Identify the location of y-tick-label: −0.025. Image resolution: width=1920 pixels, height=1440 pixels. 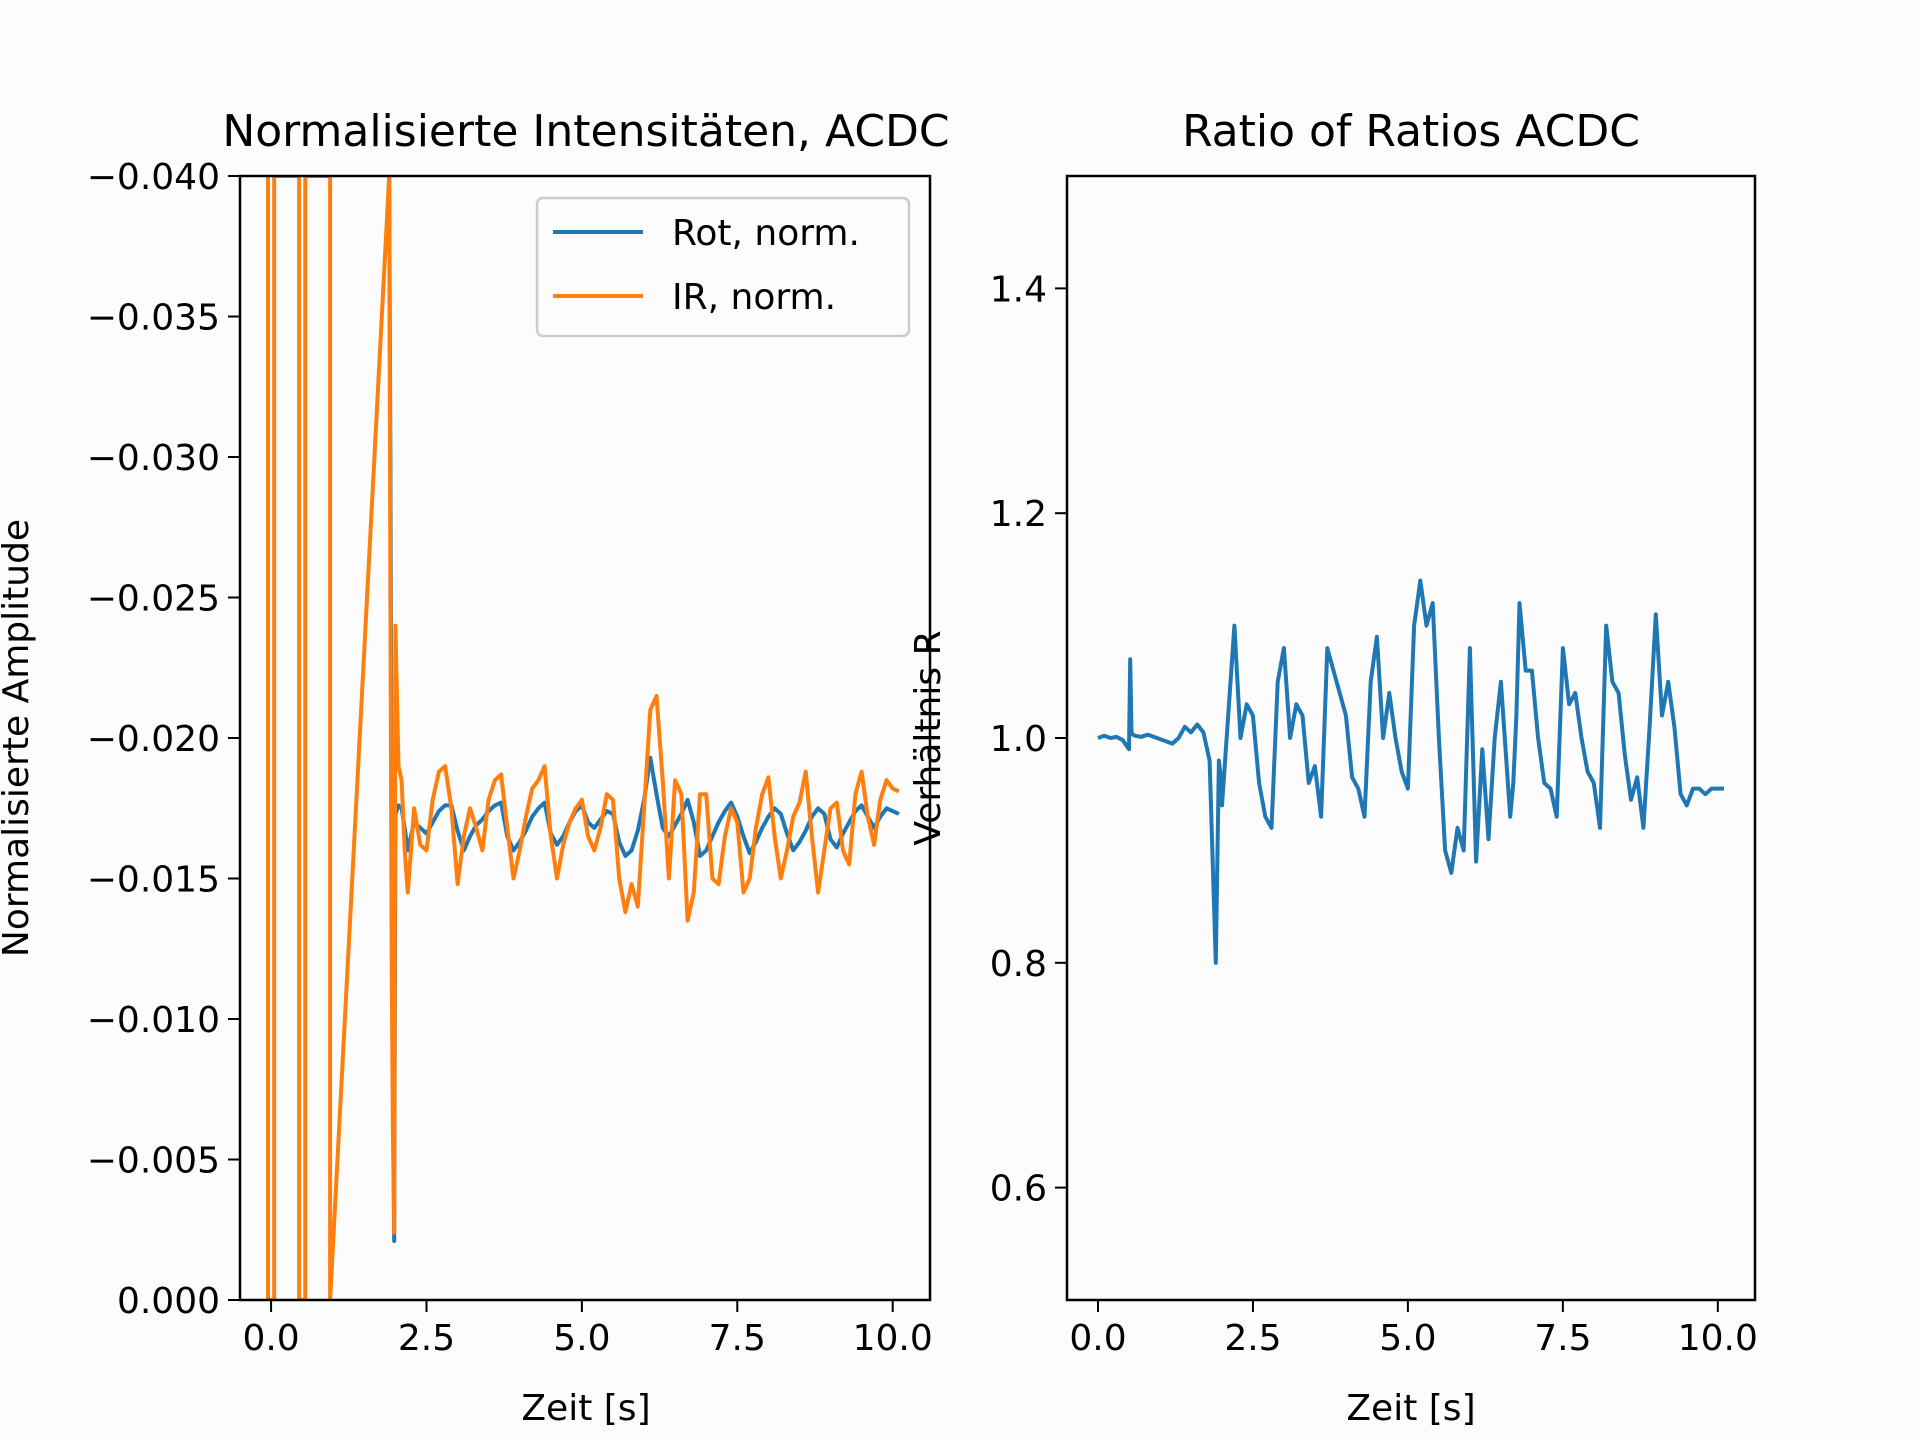
(153, 599).